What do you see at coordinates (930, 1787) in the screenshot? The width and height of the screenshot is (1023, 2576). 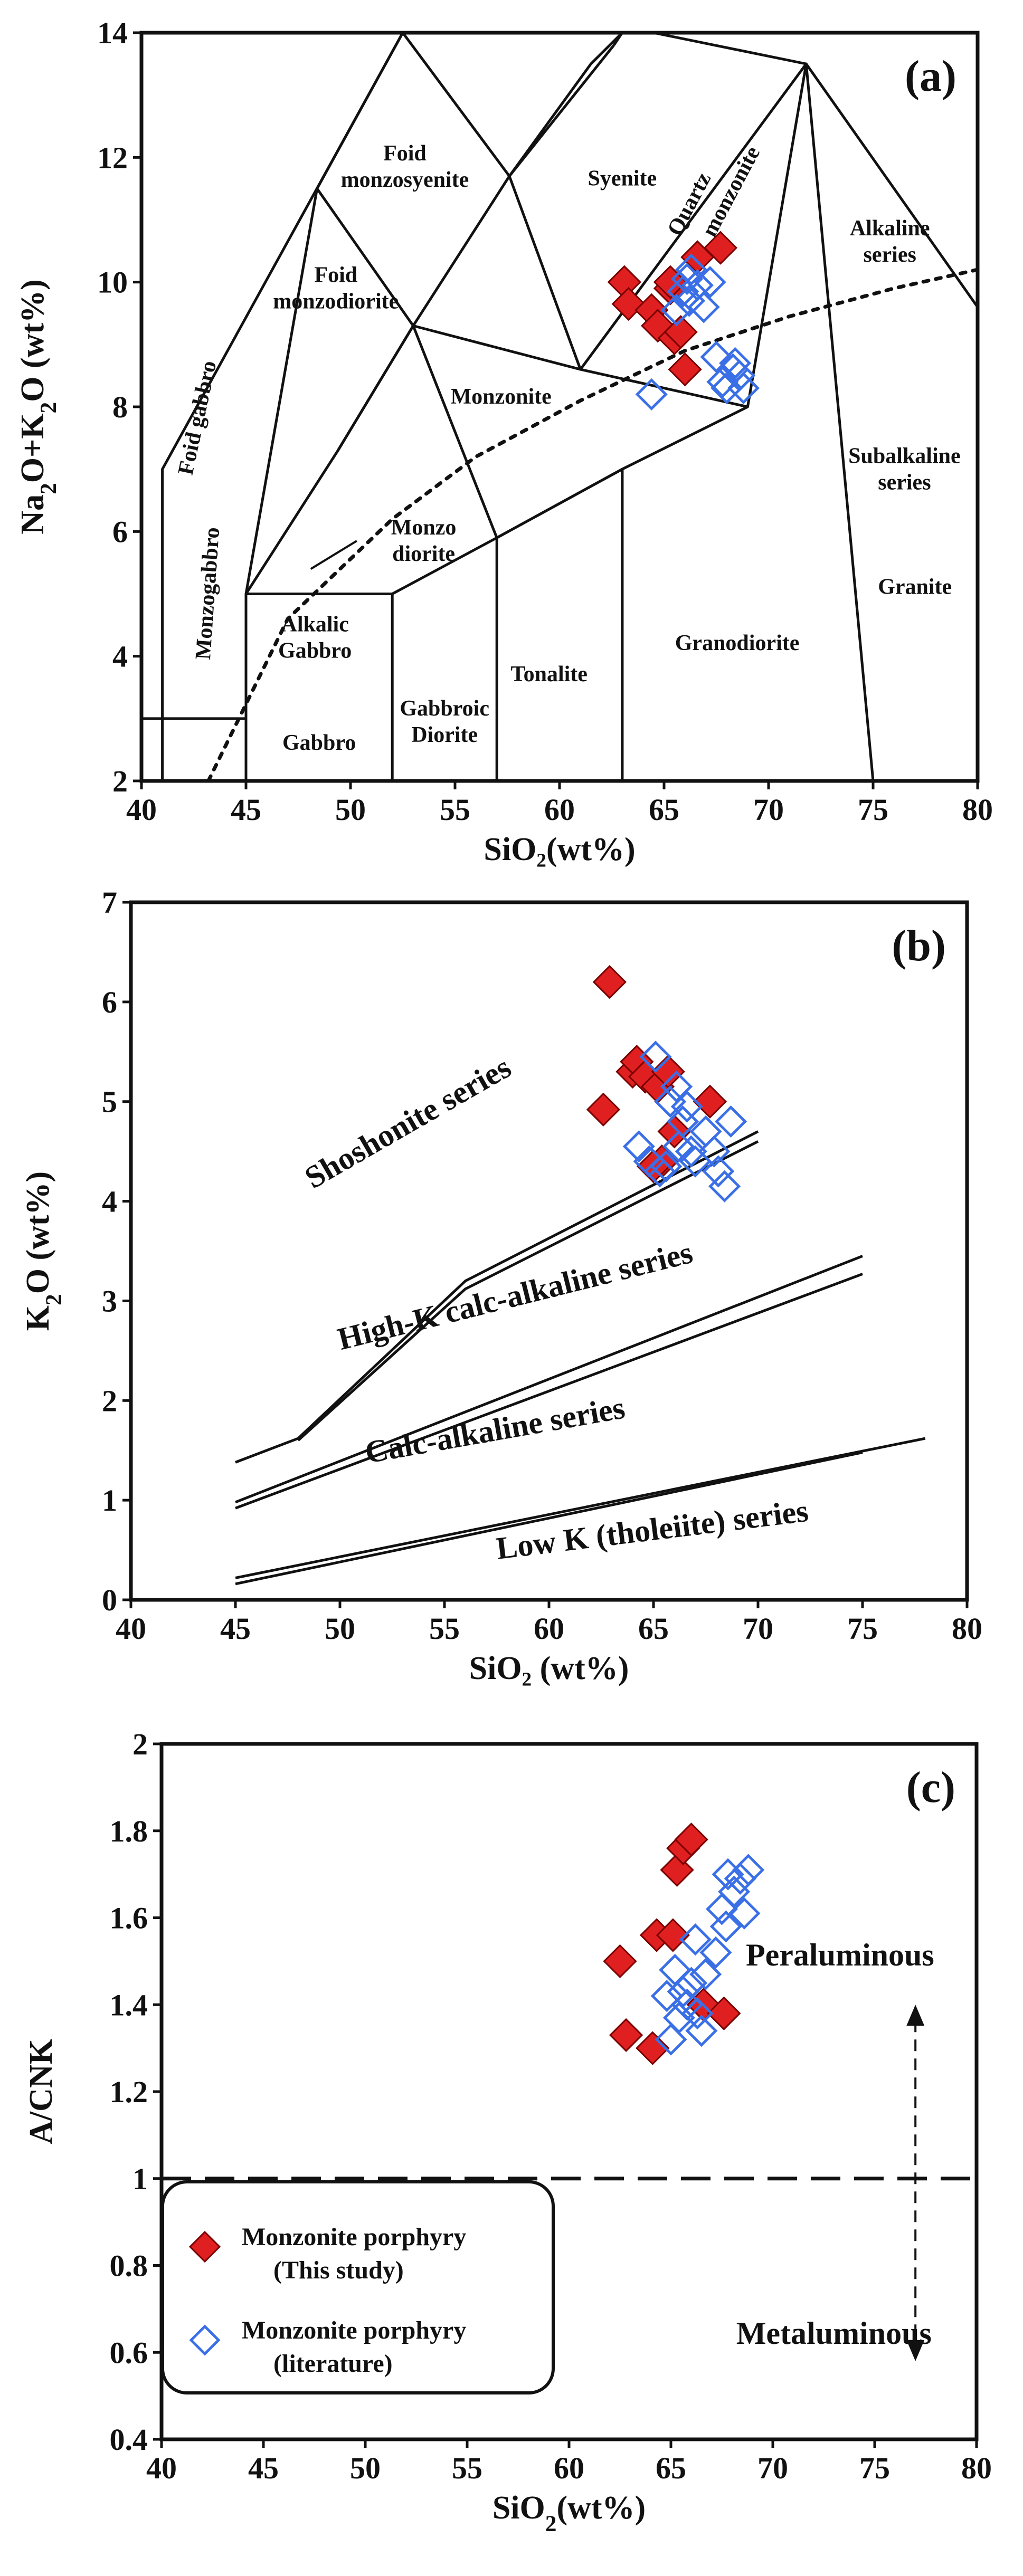 I see `panel-label: (c)` at bounding box center [930, 1787].